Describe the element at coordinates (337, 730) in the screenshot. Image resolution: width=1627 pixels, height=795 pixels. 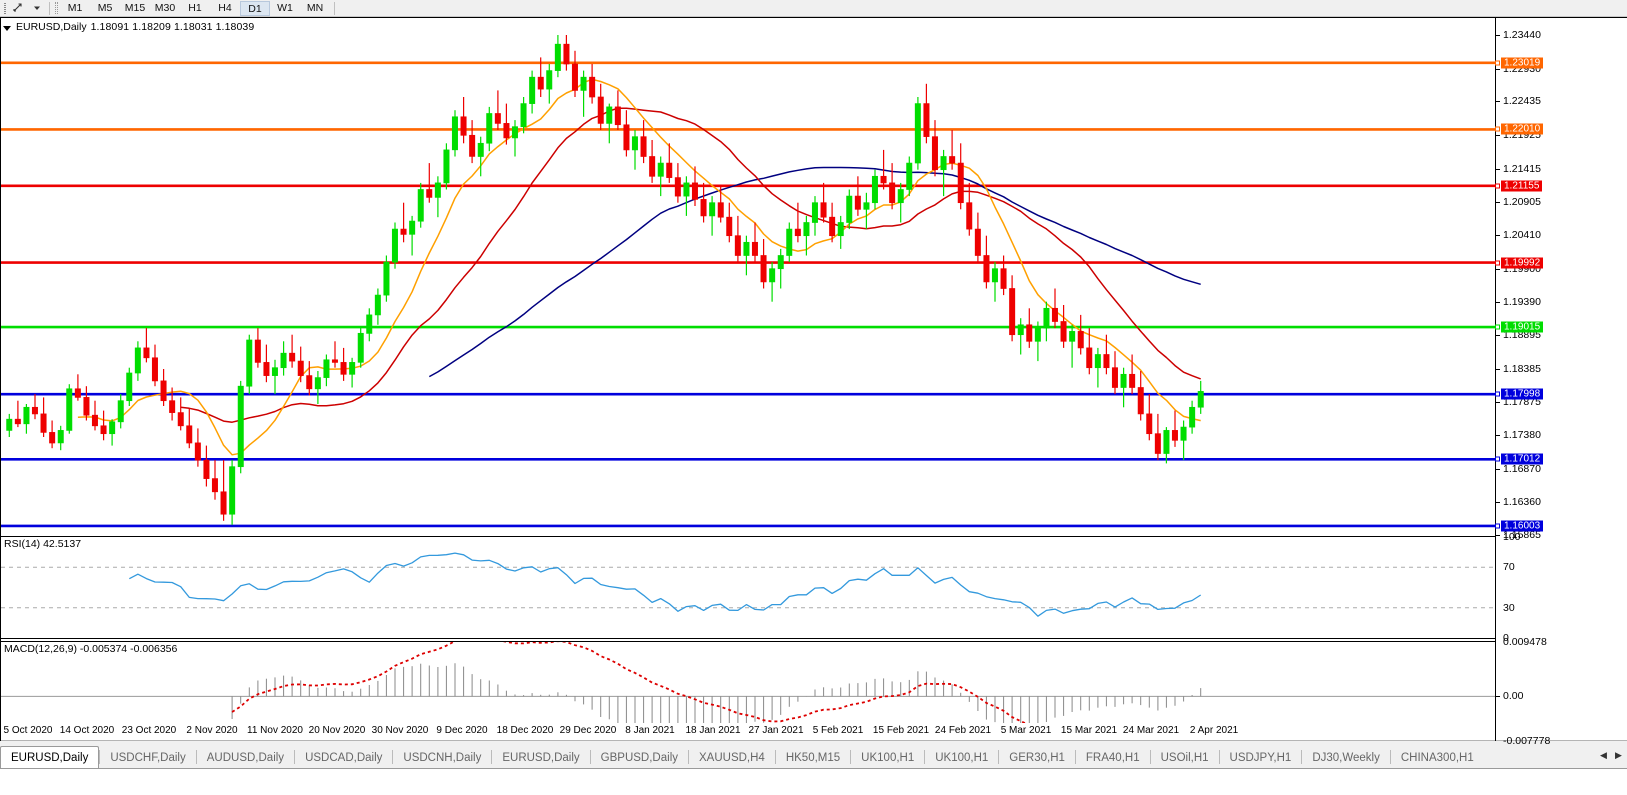
I see `date-axis-label: 20 Nov 2020` at that location.